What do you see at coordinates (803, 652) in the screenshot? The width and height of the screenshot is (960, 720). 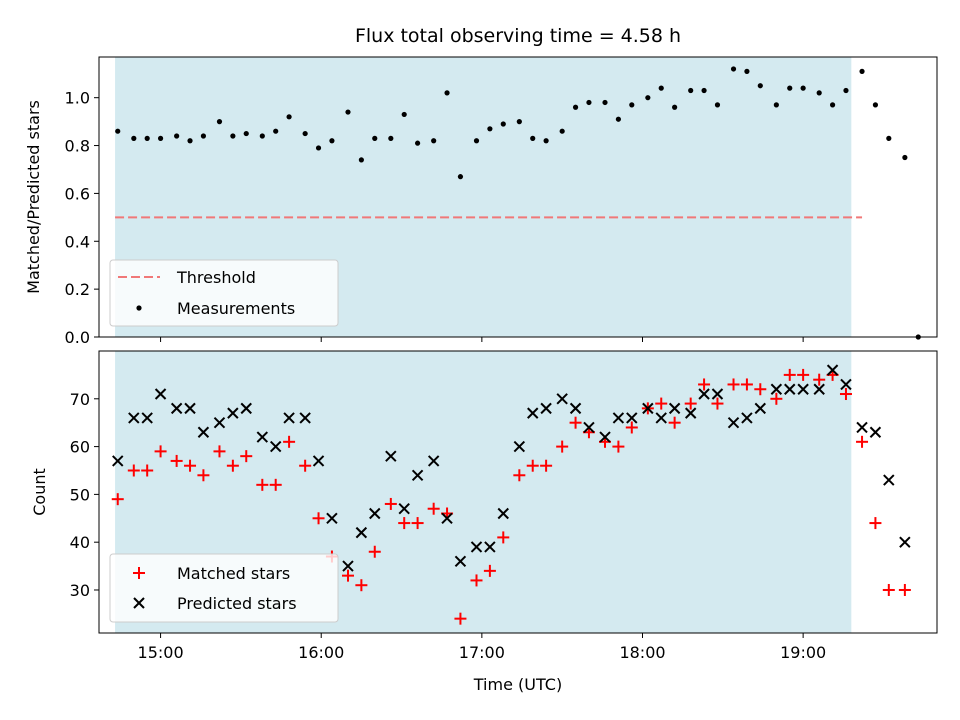 I see `bottom-xtick-label: 19:00` at bounding box center [803, 652].